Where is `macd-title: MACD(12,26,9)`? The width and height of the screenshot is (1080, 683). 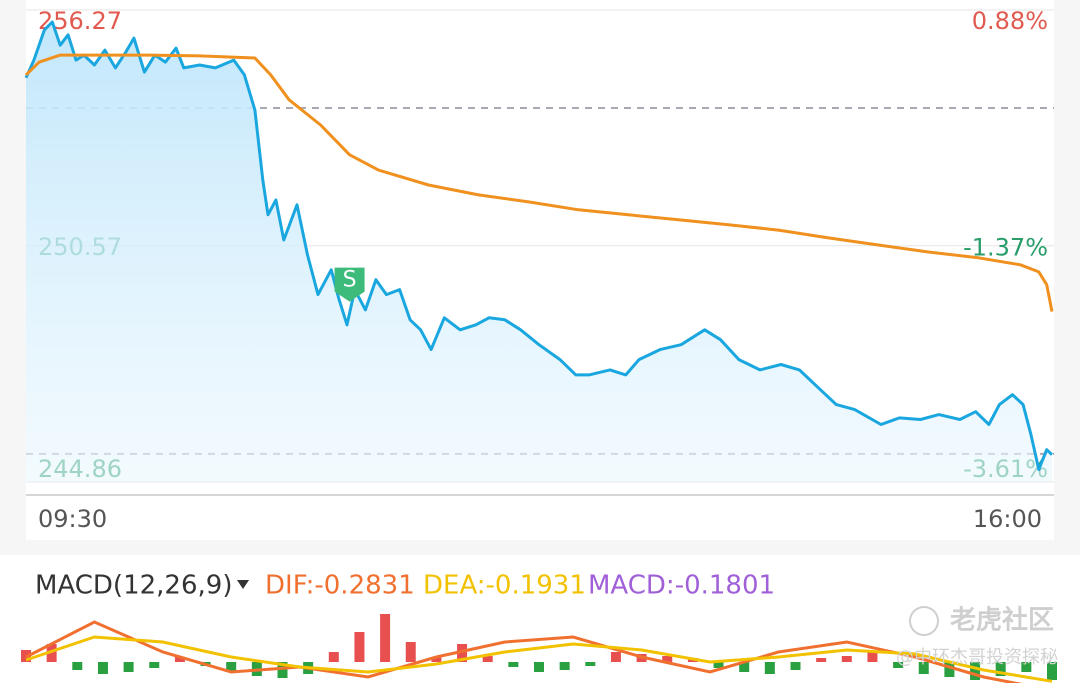
macd-title: MACD(12,26,9) is located at coordinates (133, 586).